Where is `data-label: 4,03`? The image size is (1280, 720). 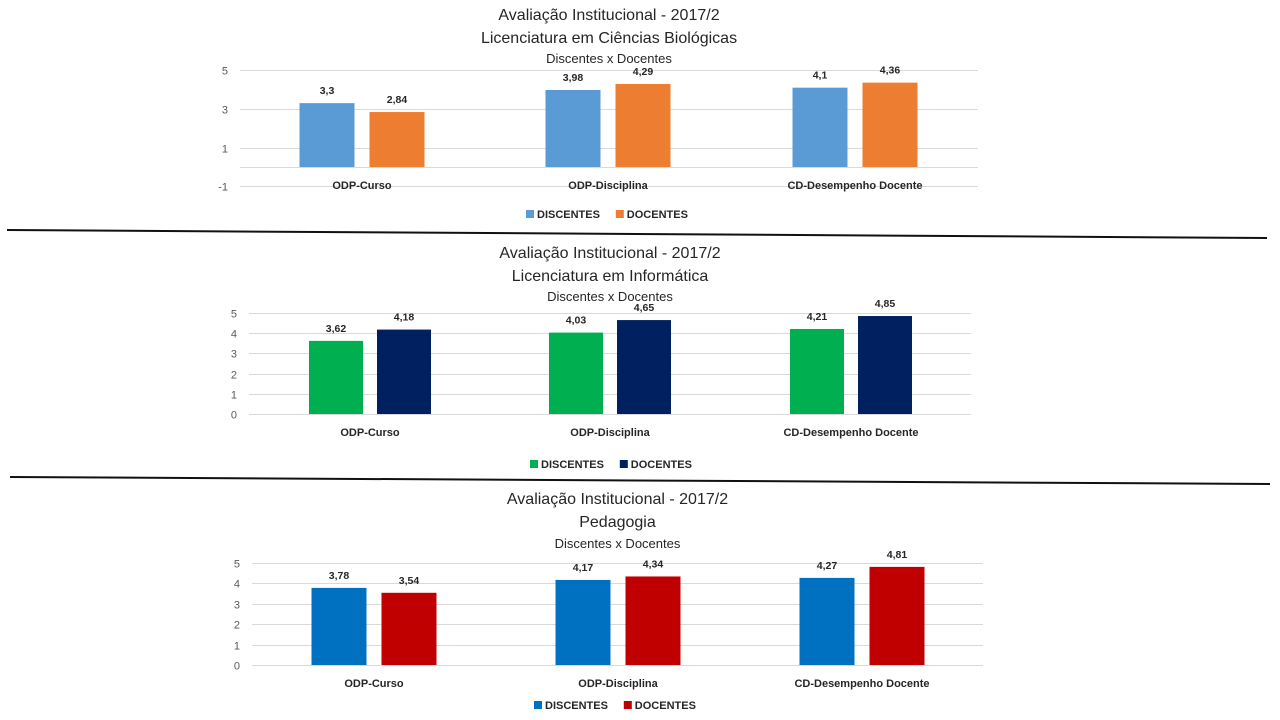
data-label: 4,03 is located at coordinates (576, 321).